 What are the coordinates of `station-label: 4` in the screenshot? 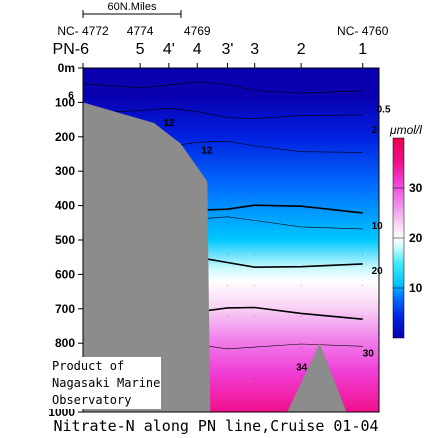 It's located at (197, 49).